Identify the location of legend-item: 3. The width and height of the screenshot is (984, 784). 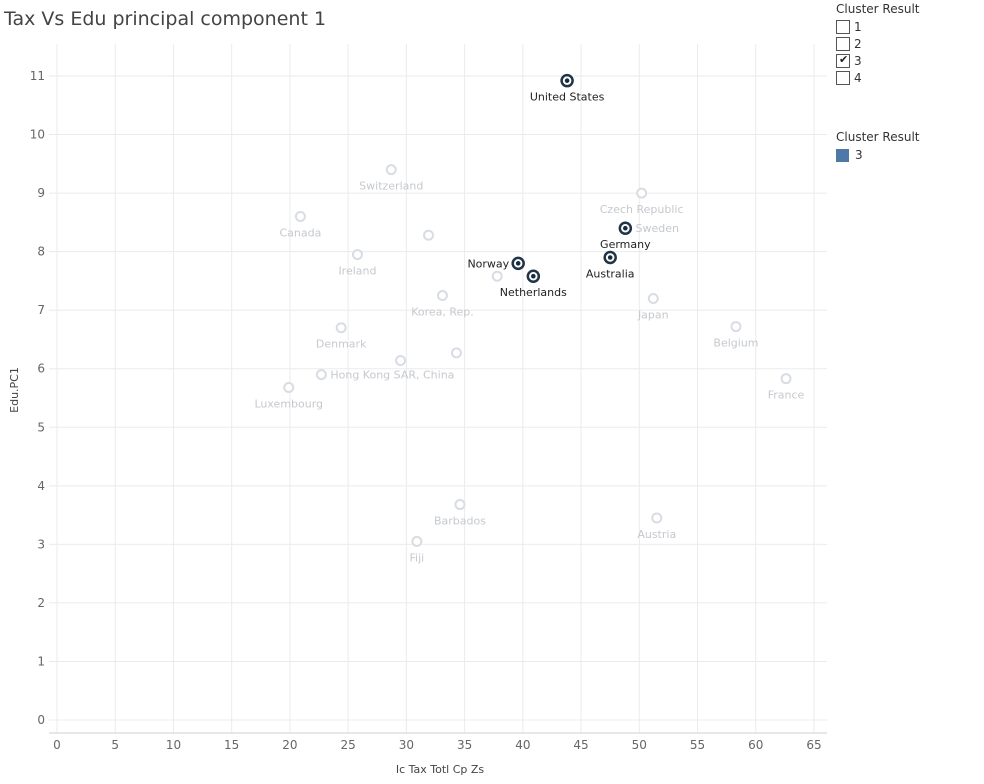
(877, 155).